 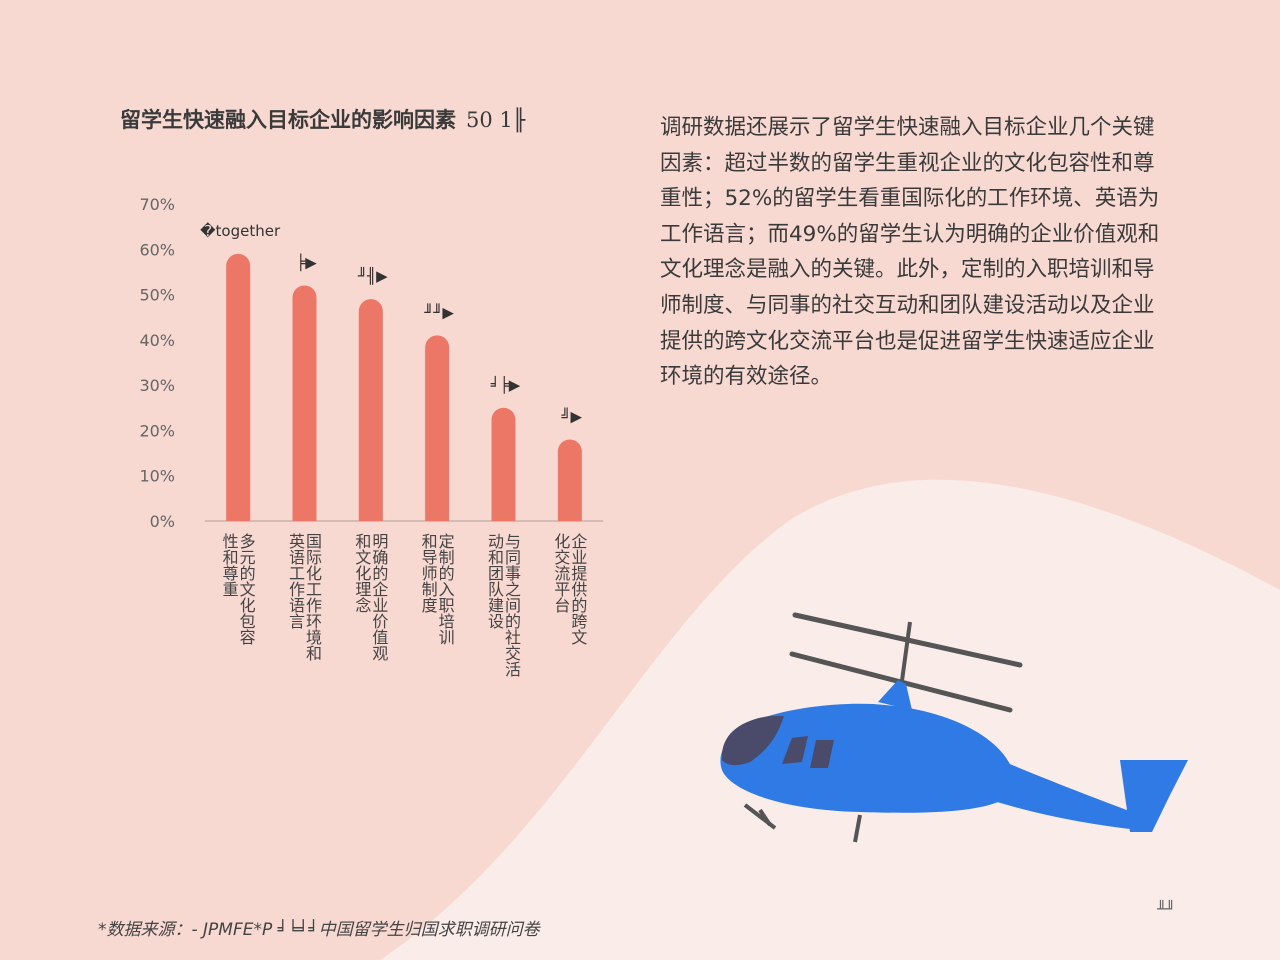 I want to click on category-label: 定制的入职培训, so click(x=445, y=589).